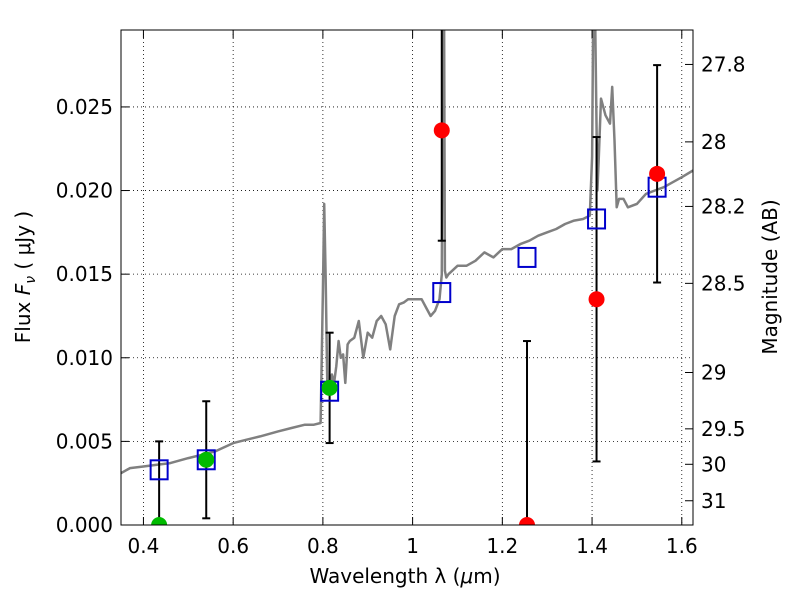 The image size is (800, 600). Describe the element at coordinates (84, 441) in the screenshot. I see `y-tick-label: 0.005` at that location.